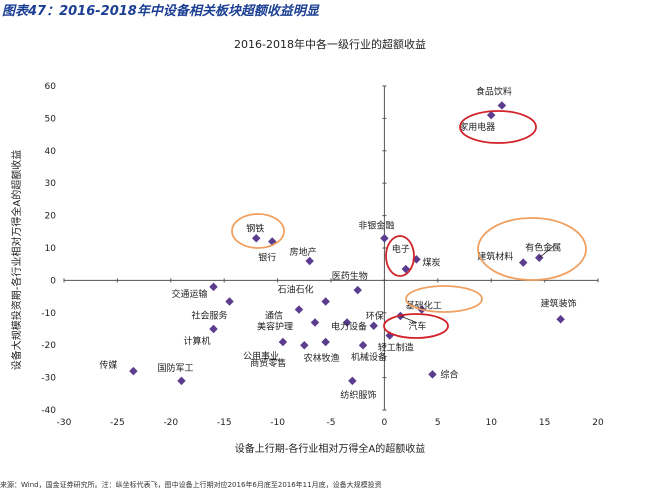 The width and height of the screenshot is (658, 493). Describe the element at coordinates (396, 347) in the screenshot. I see `data-label: 轻工制造` at that location.